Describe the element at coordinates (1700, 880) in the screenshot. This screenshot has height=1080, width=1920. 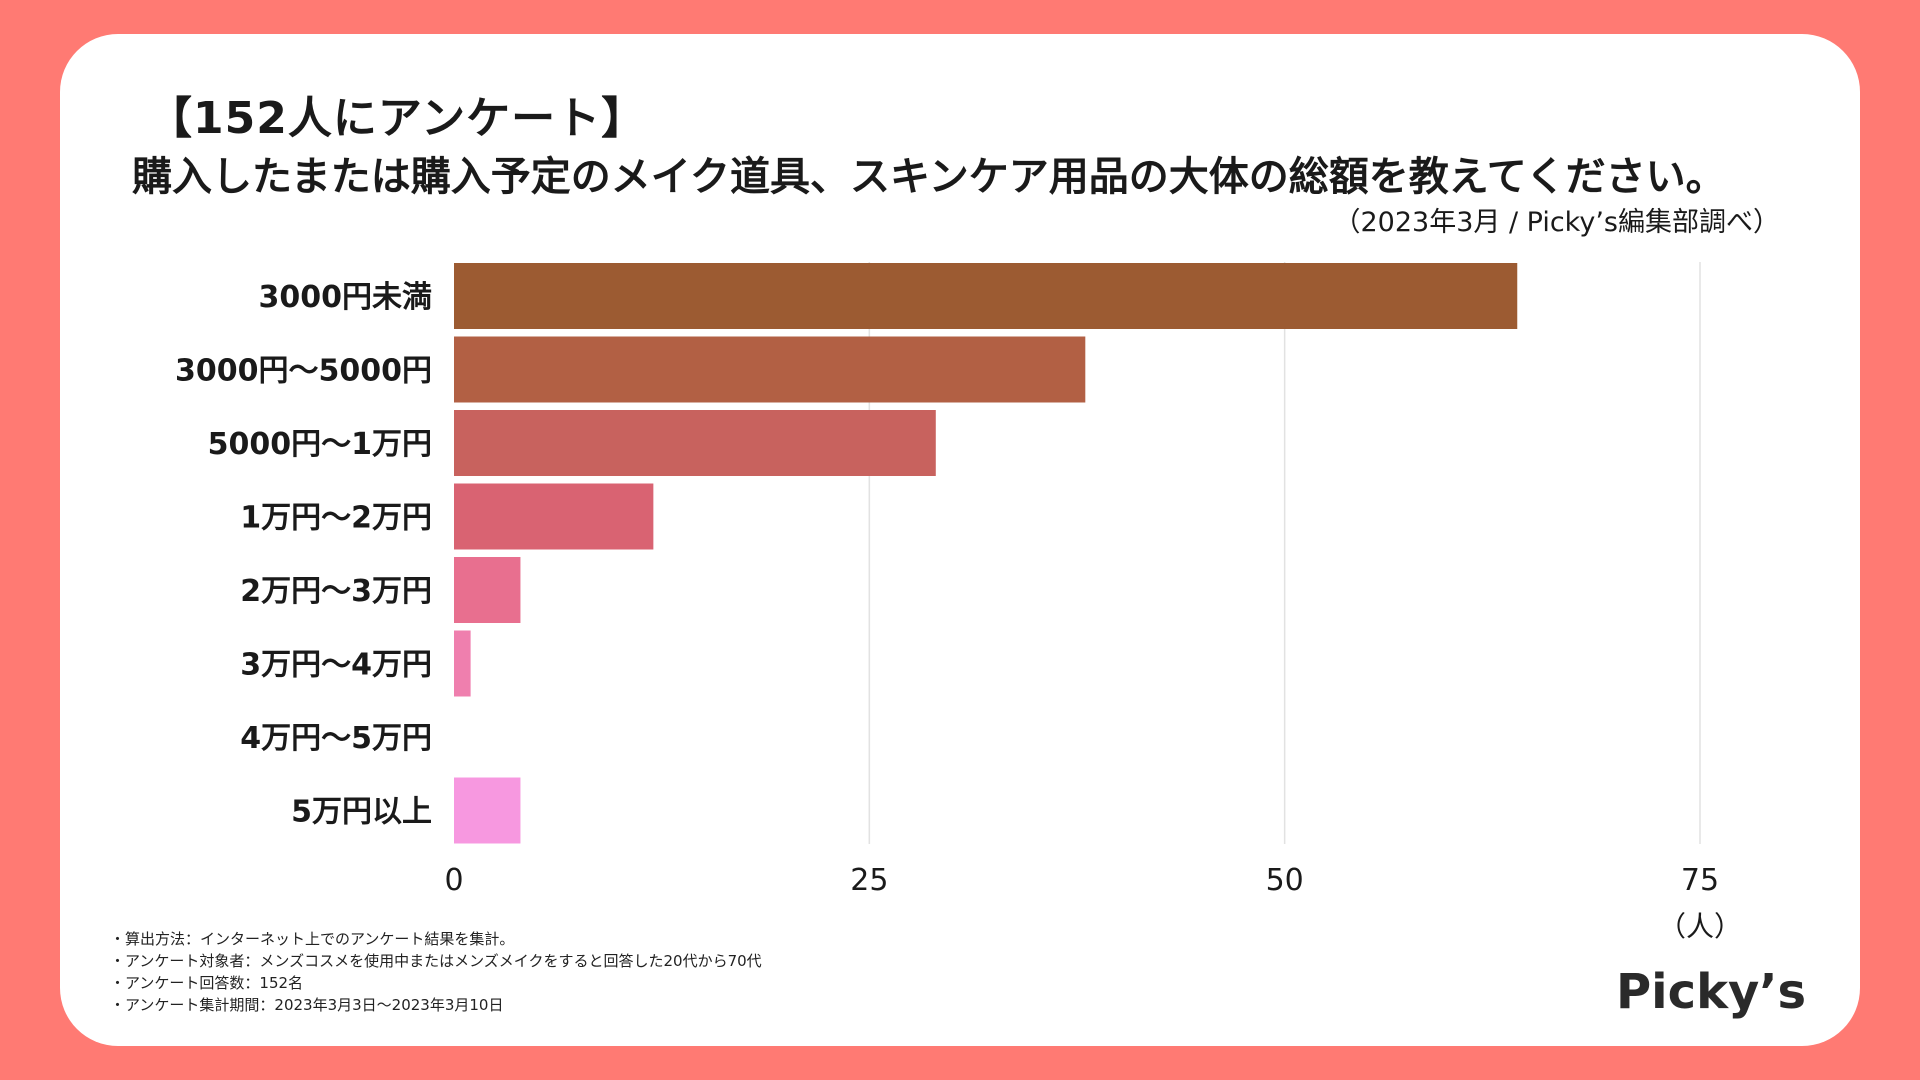
I see `x-tick-label: 75` at that location.